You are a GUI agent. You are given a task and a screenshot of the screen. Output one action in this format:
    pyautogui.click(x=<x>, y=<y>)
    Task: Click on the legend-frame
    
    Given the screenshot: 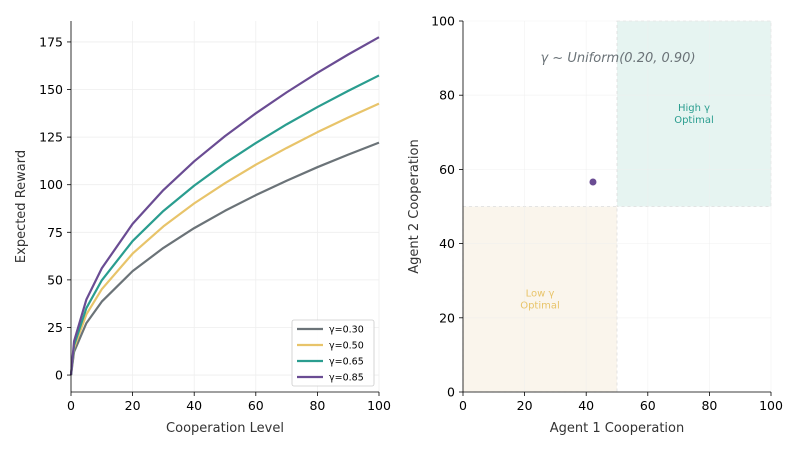 What is the action you would take?
    pyautogui.click(x=333, y=353)
    